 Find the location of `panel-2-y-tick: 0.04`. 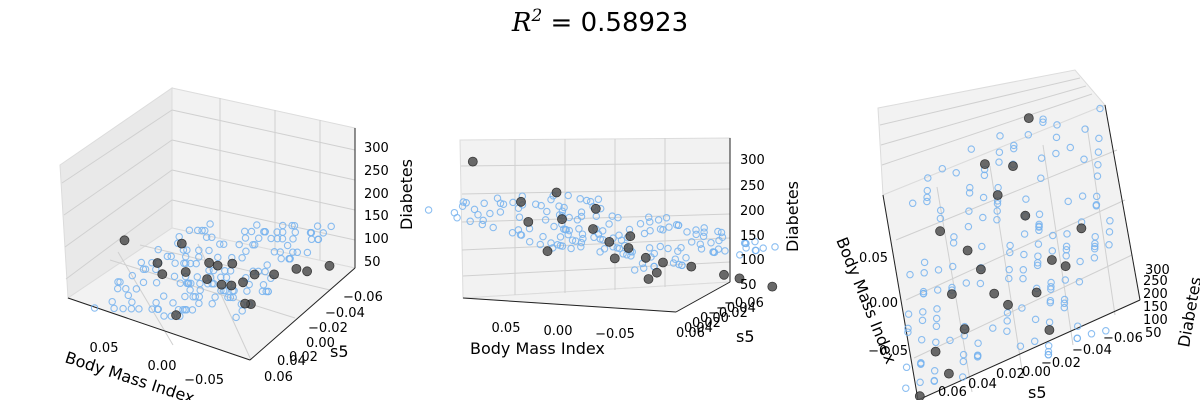

panel-2-y-tick: 0.04 is located at coordinates (698, 328).